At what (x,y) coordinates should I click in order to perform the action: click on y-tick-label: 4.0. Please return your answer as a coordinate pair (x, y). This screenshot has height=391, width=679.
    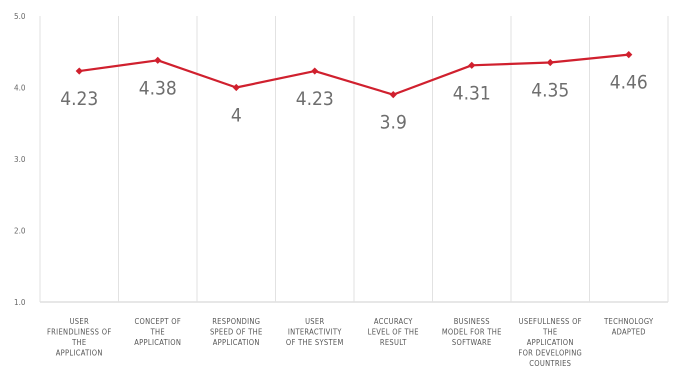
    Looking at the image, I should click on (20, 88).